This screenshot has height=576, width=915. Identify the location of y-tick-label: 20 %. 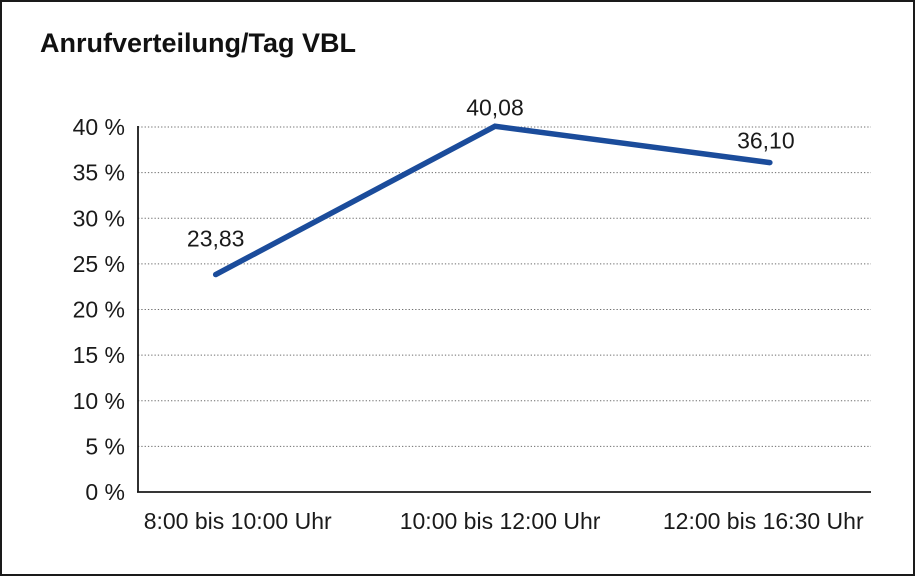
(99, 310).